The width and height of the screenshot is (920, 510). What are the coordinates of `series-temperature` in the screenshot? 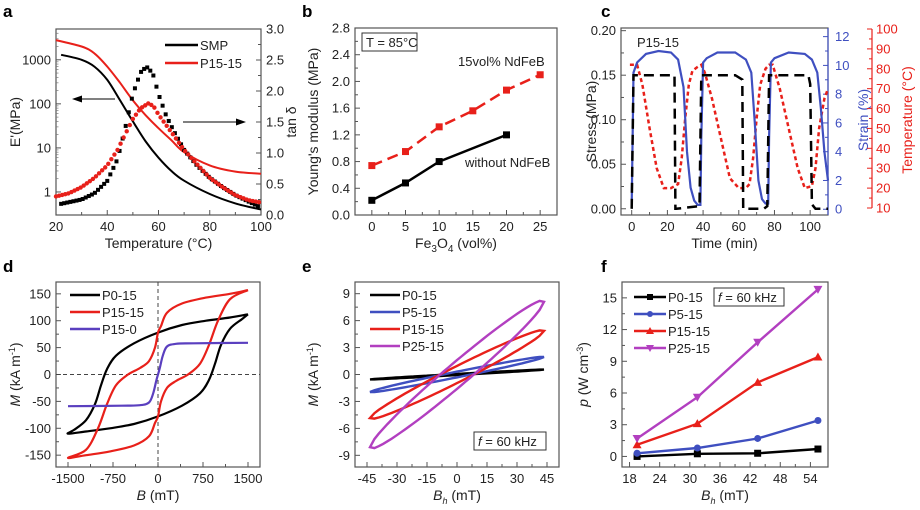 It's located at (729, 126).